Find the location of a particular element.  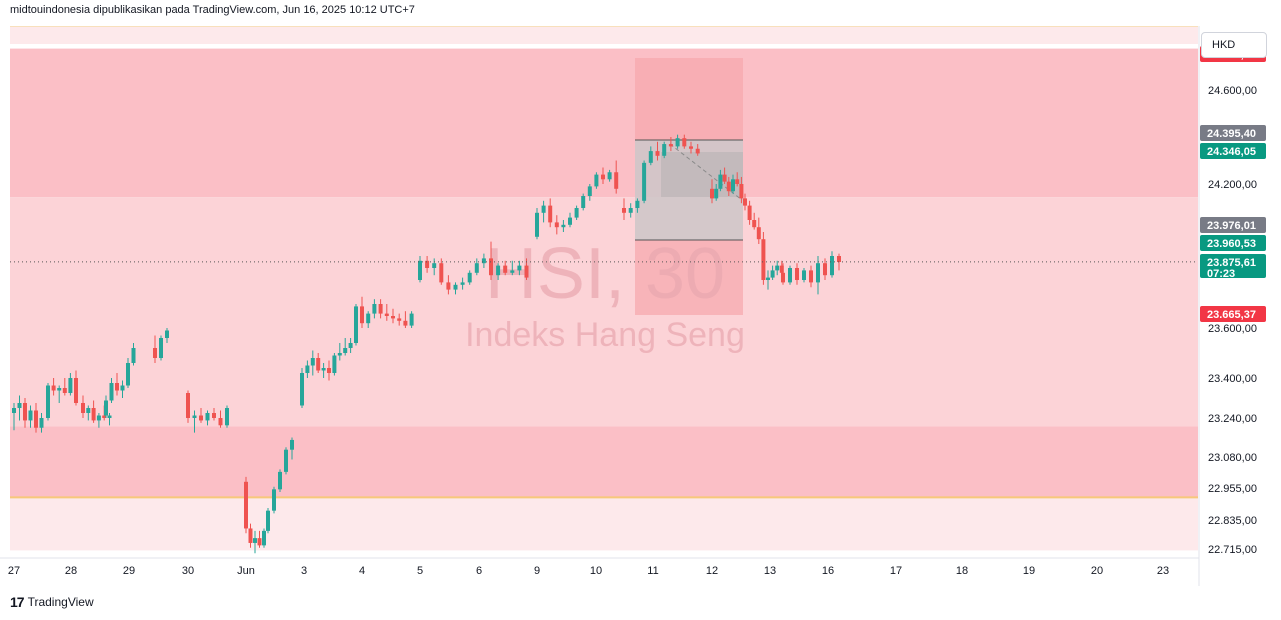

currency-selector: HKD is located at coordinates (1234, 45).